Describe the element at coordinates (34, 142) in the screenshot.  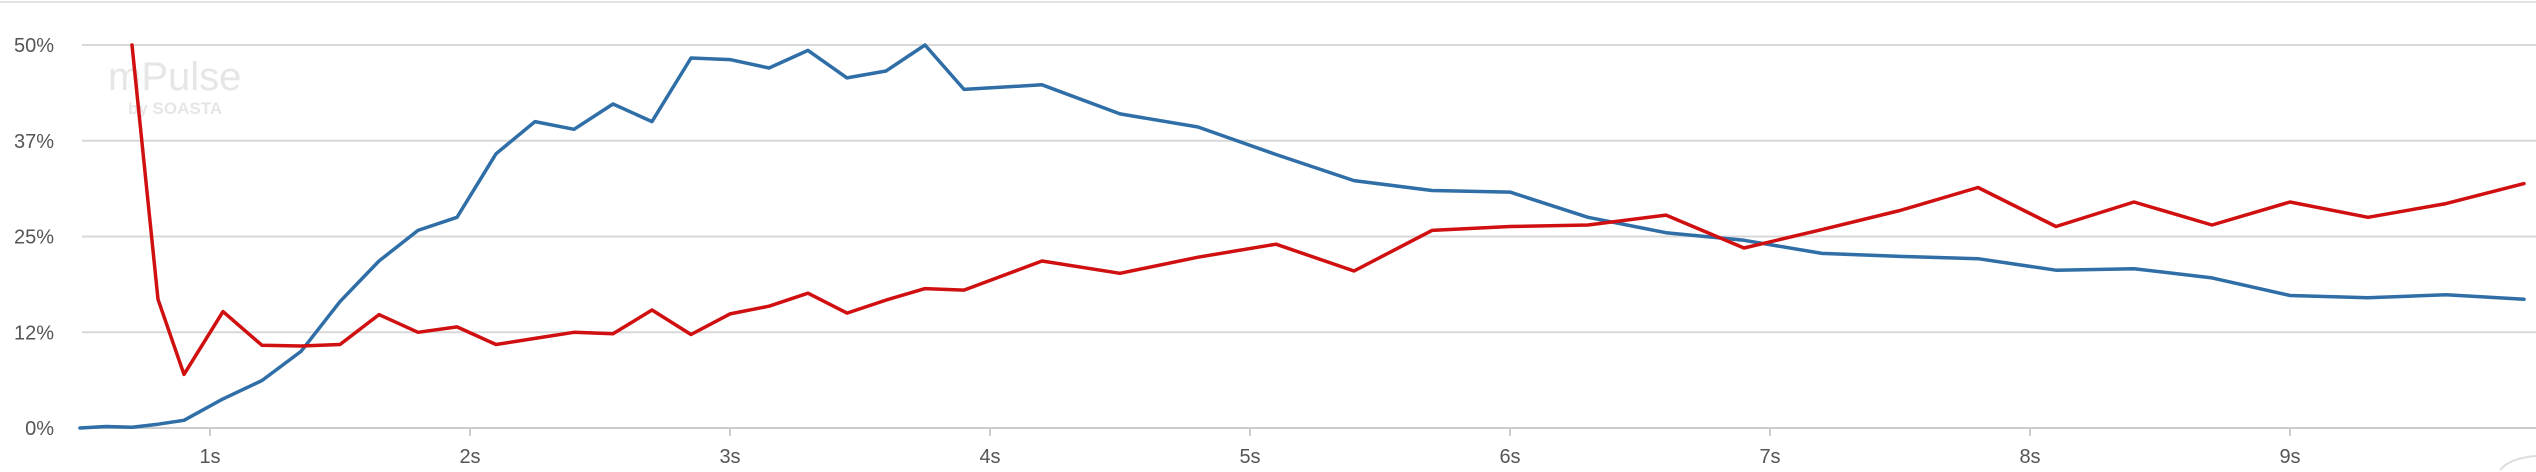
I see `y-tick-label: 37%` at that location.